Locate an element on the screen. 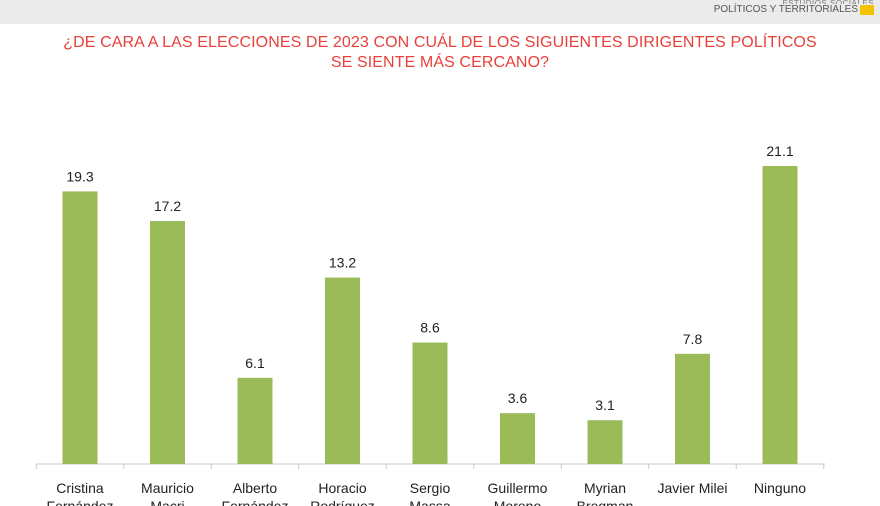 Image resolution: width=880 pixels, height=506 pixels. category-label: Sergio Massa is located at coordinates (429, 493).